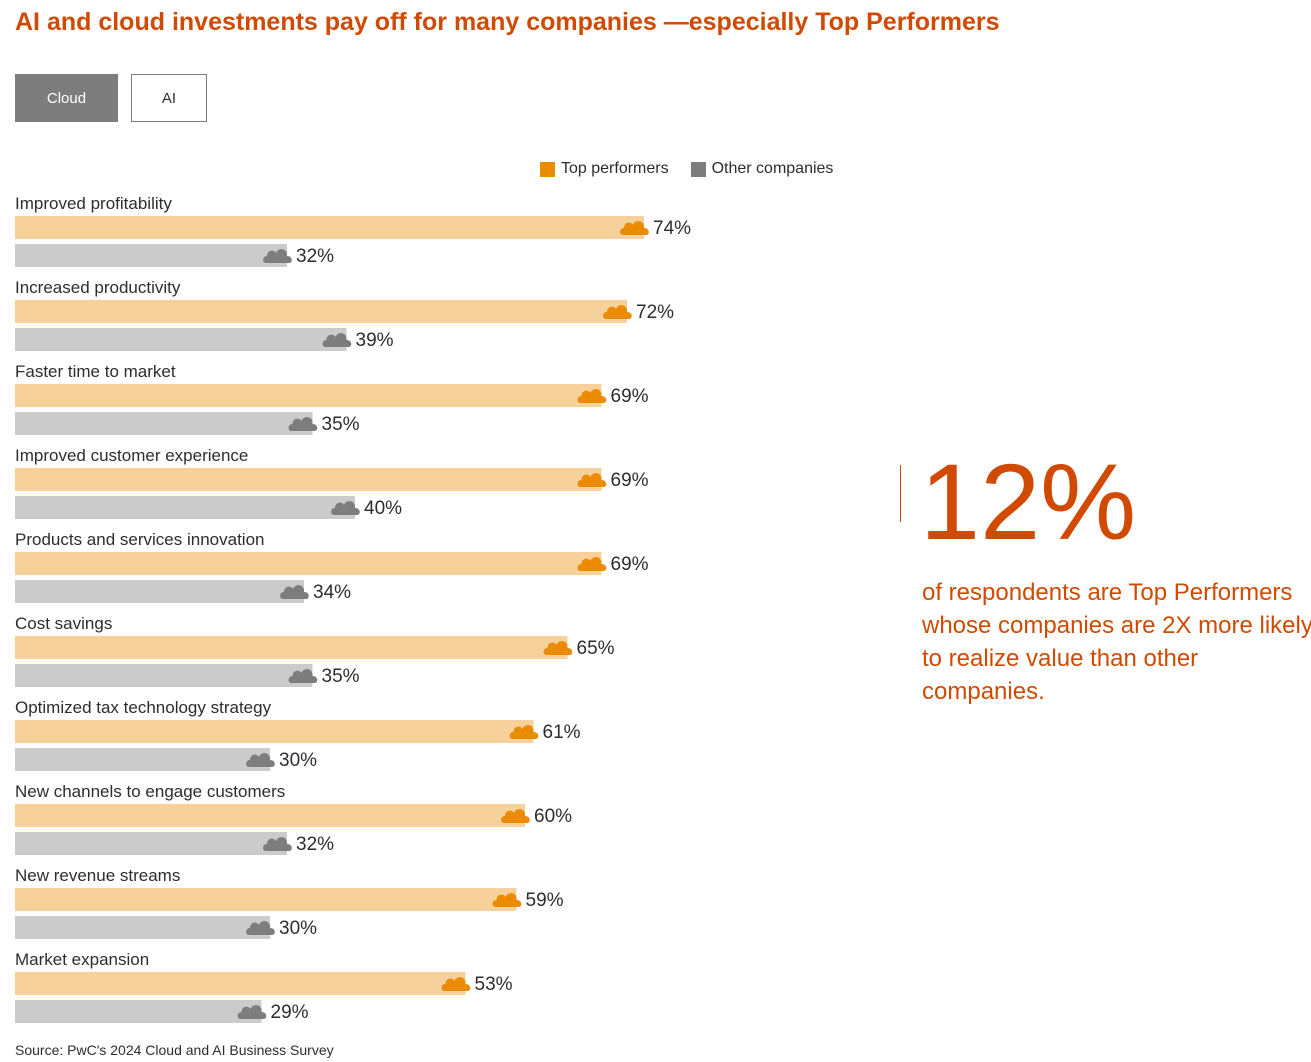 This screenshot has width=1311, height=1062. What do you see at coordinates (553, 816) in the screenshot?
I see `value-label-top: 60%` at bounding box center [553, 816].